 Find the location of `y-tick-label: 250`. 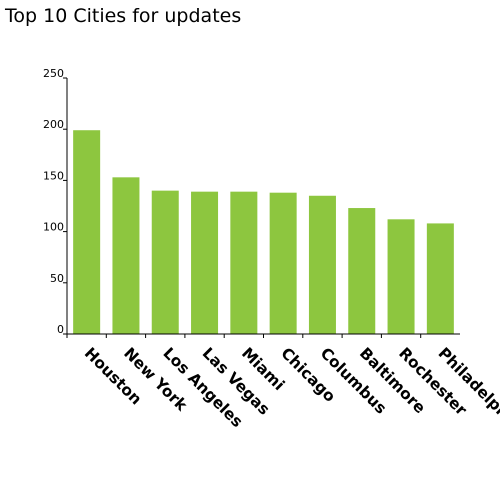

y-tick-label: 250 is located at coordinates (53, 73).